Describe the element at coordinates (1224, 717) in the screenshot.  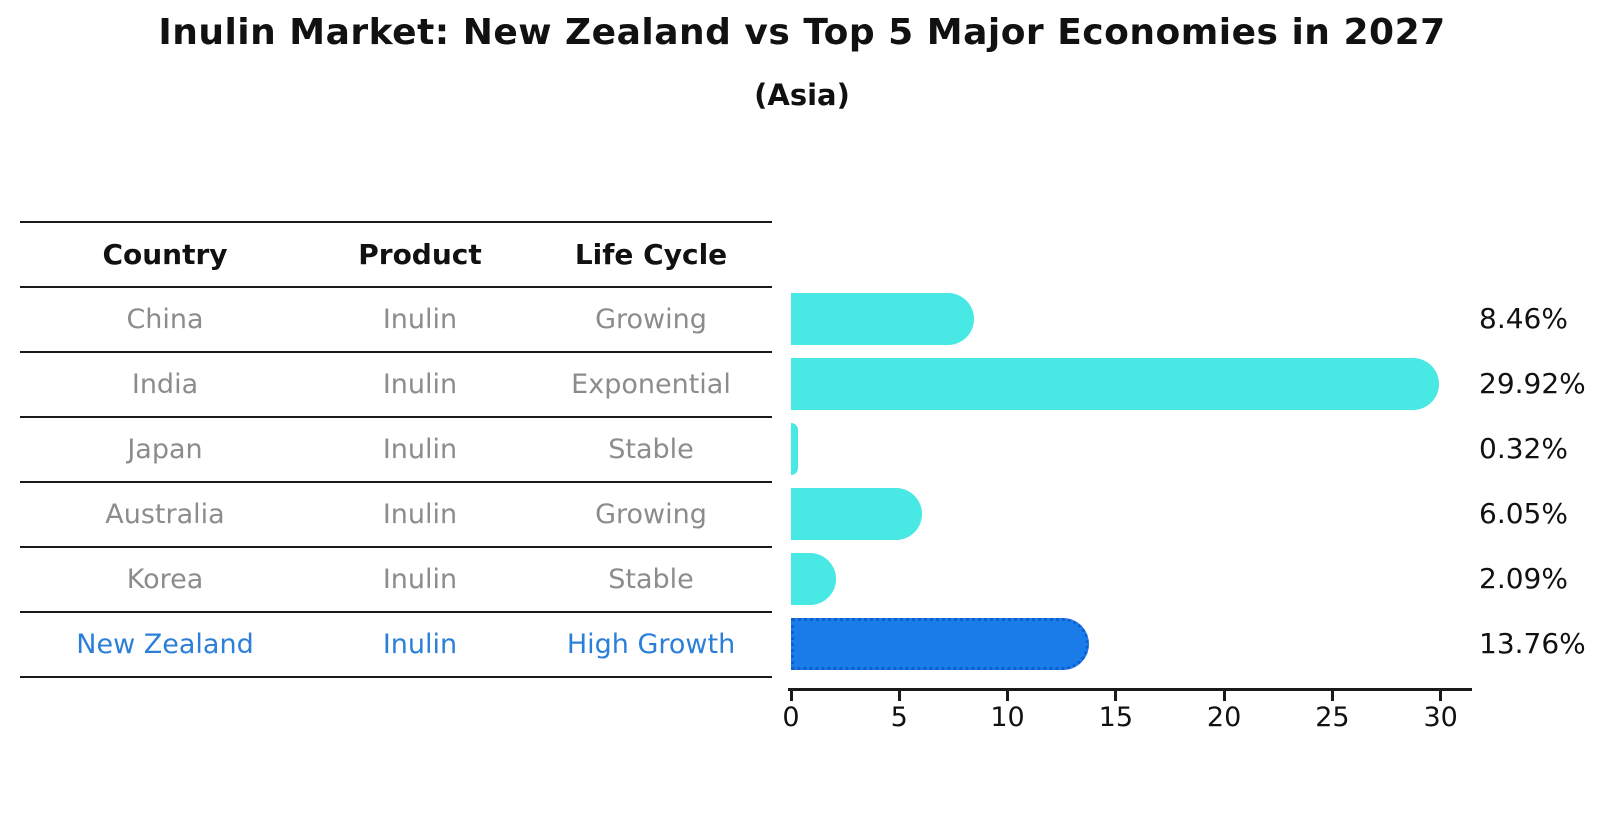
I see `x-tick-label-20: 20` at that location.